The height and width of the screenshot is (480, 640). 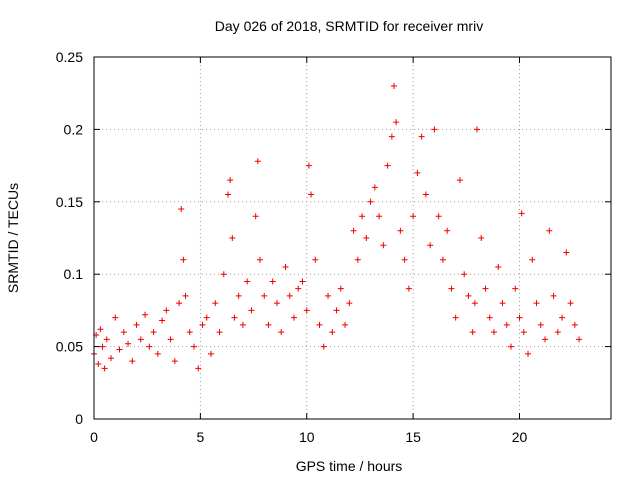 What do you see at coordinates (520, 437) in the screenshot?
I see `x-tick-label: 20` at bounding box center [520, 437].